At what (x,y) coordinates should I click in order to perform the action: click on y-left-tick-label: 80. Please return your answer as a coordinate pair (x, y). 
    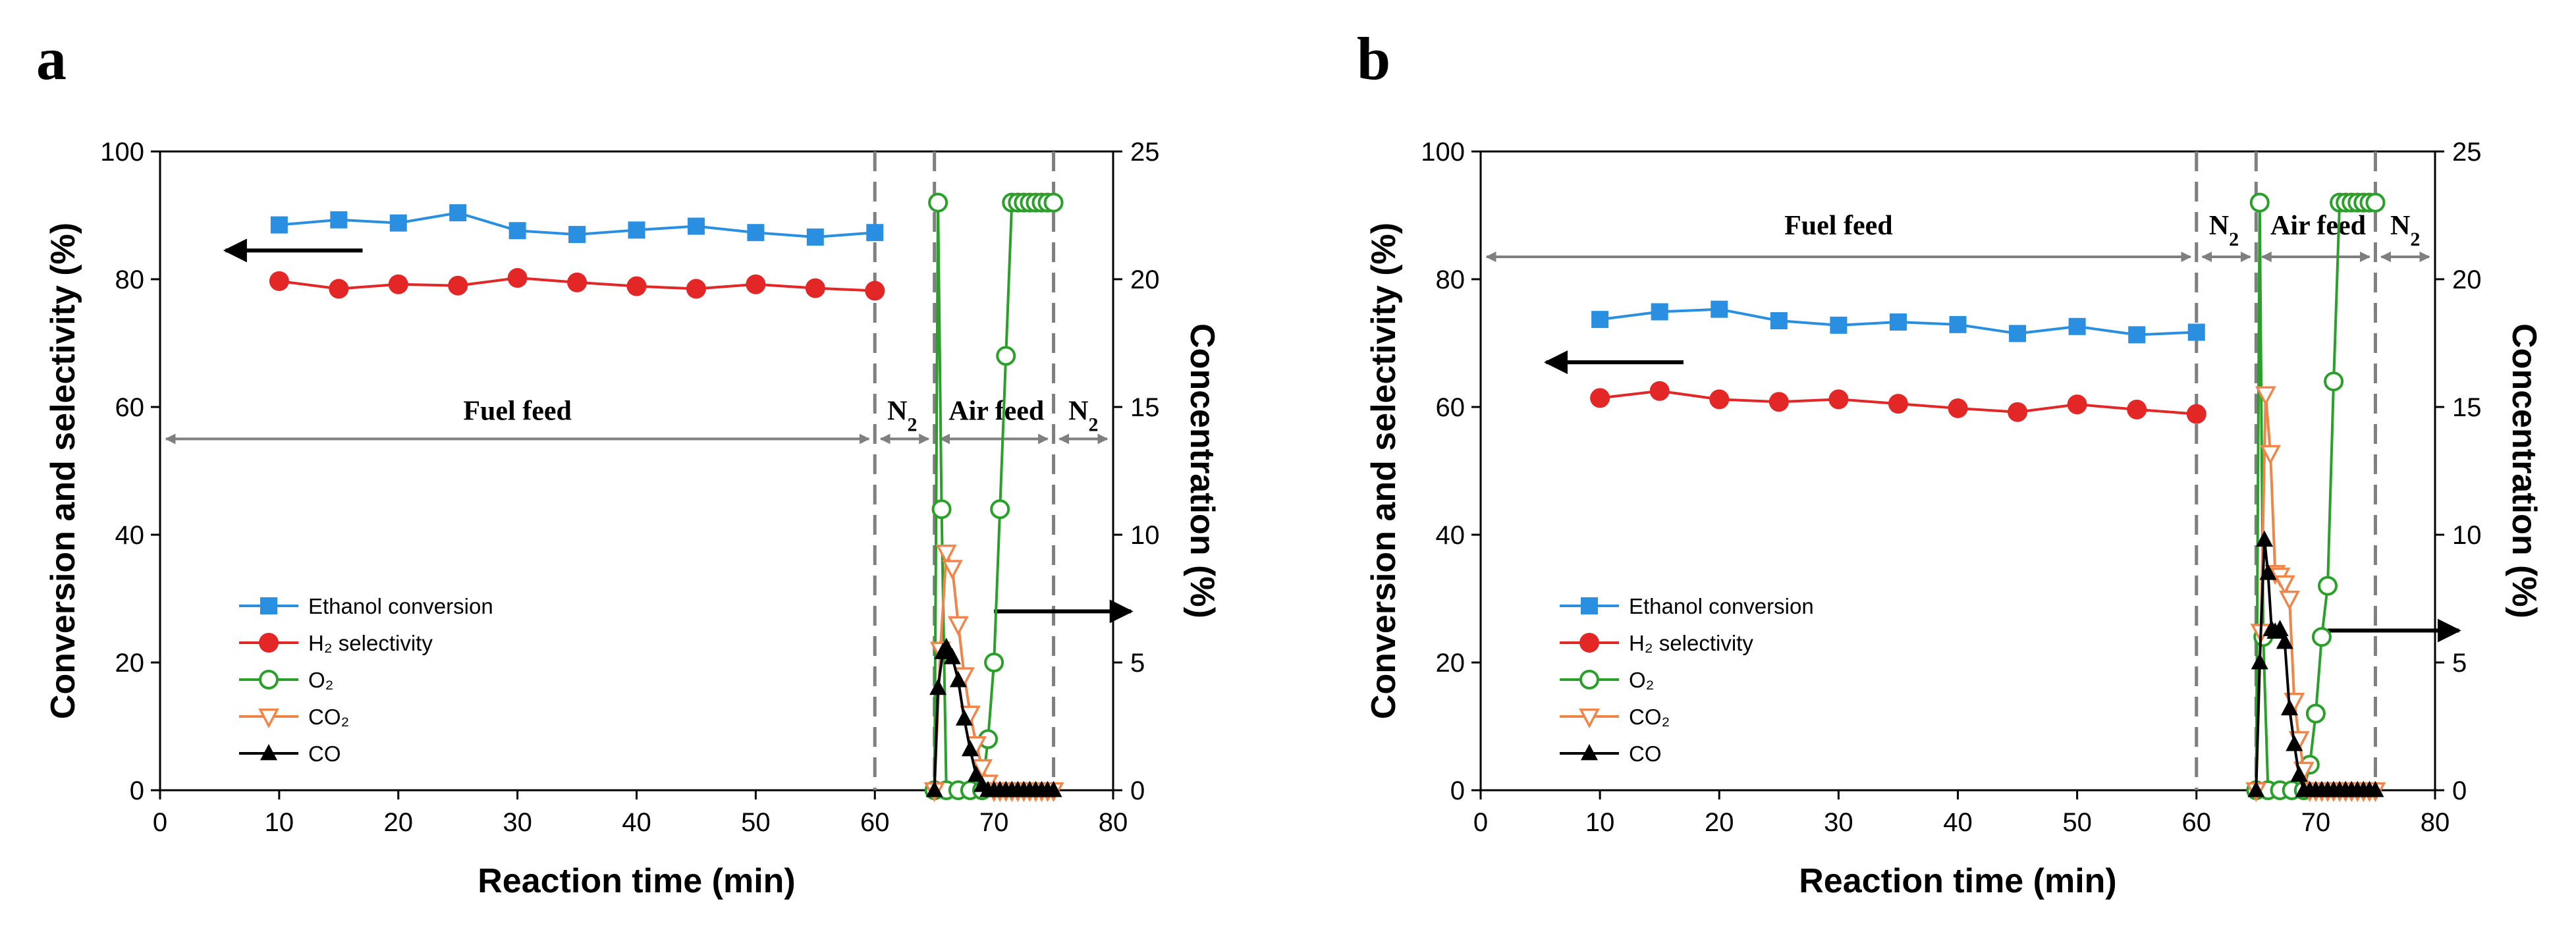
    Looking at the image, I should click on (1451, 279).